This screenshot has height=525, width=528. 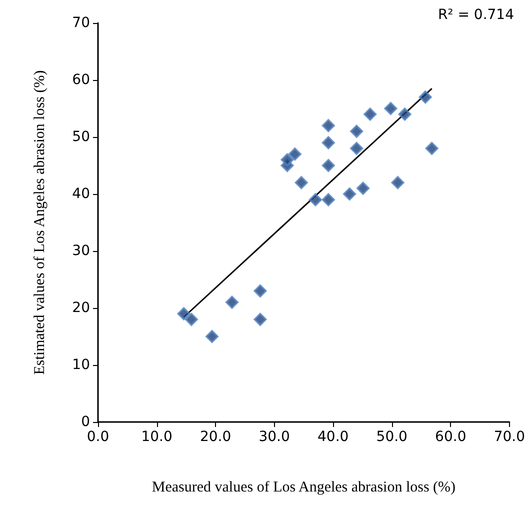 I want to click on y-tick-label: 20, so click(x=81, y=308).